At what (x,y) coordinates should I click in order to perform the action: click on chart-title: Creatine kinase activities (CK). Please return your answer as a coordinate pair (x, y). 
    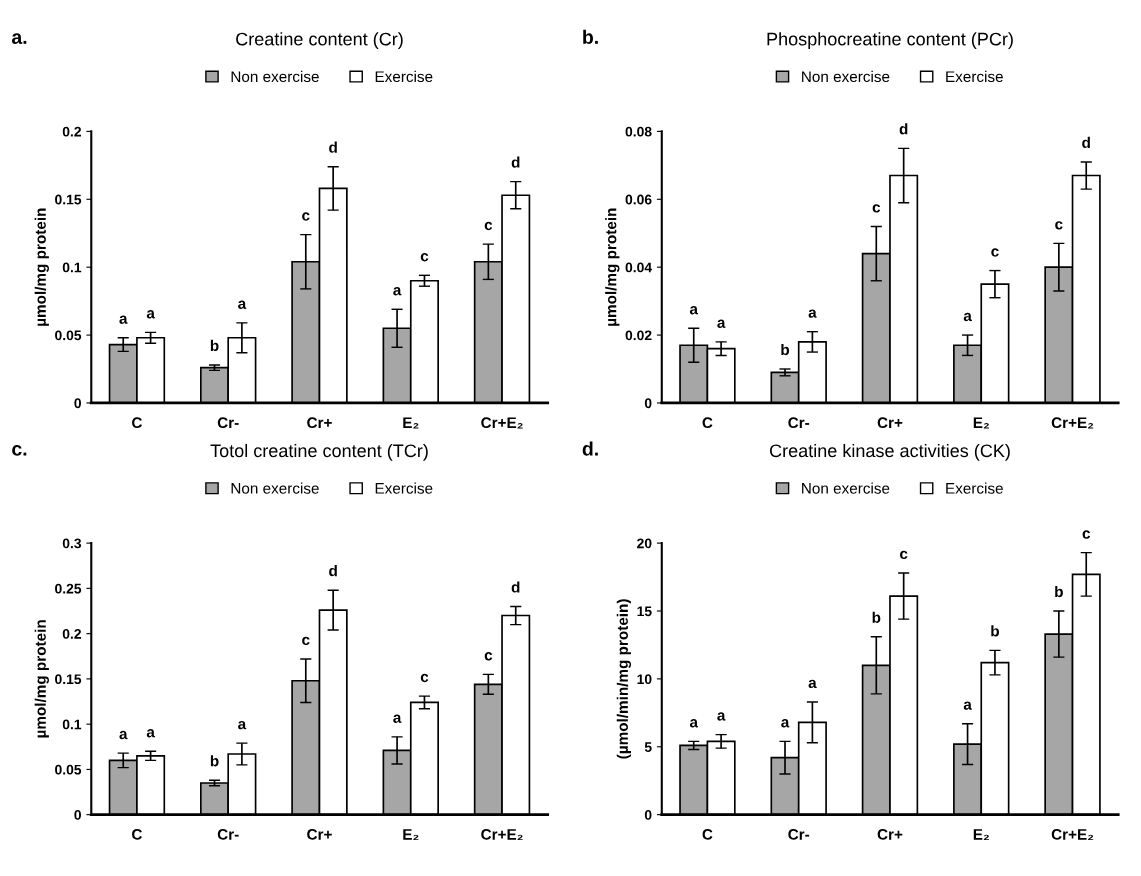
    Looking at the image, I should click on (889, 452).